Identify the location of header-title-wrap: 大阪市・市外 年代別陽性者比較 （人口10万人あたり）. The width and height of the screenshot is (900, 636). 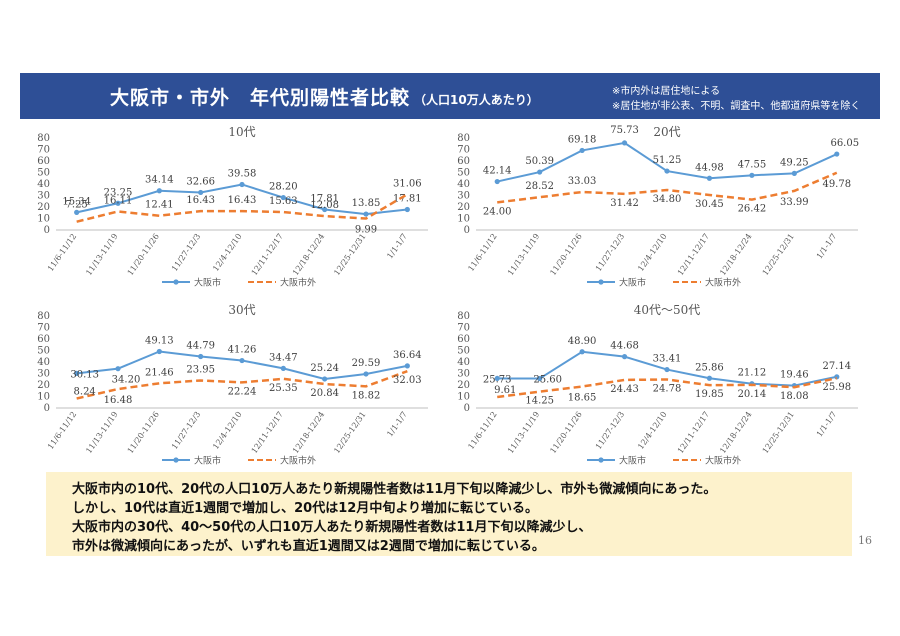
(324, 96).